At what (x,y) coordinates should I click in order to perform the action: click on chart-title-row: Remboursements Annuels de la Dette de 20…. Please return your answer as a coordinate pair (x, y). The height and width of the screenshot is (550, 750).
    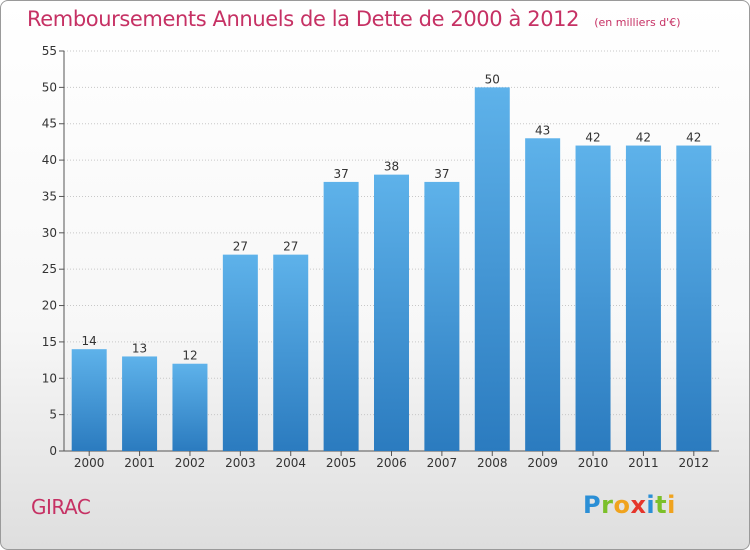
    Looking at the image, I should click on (353, 19).